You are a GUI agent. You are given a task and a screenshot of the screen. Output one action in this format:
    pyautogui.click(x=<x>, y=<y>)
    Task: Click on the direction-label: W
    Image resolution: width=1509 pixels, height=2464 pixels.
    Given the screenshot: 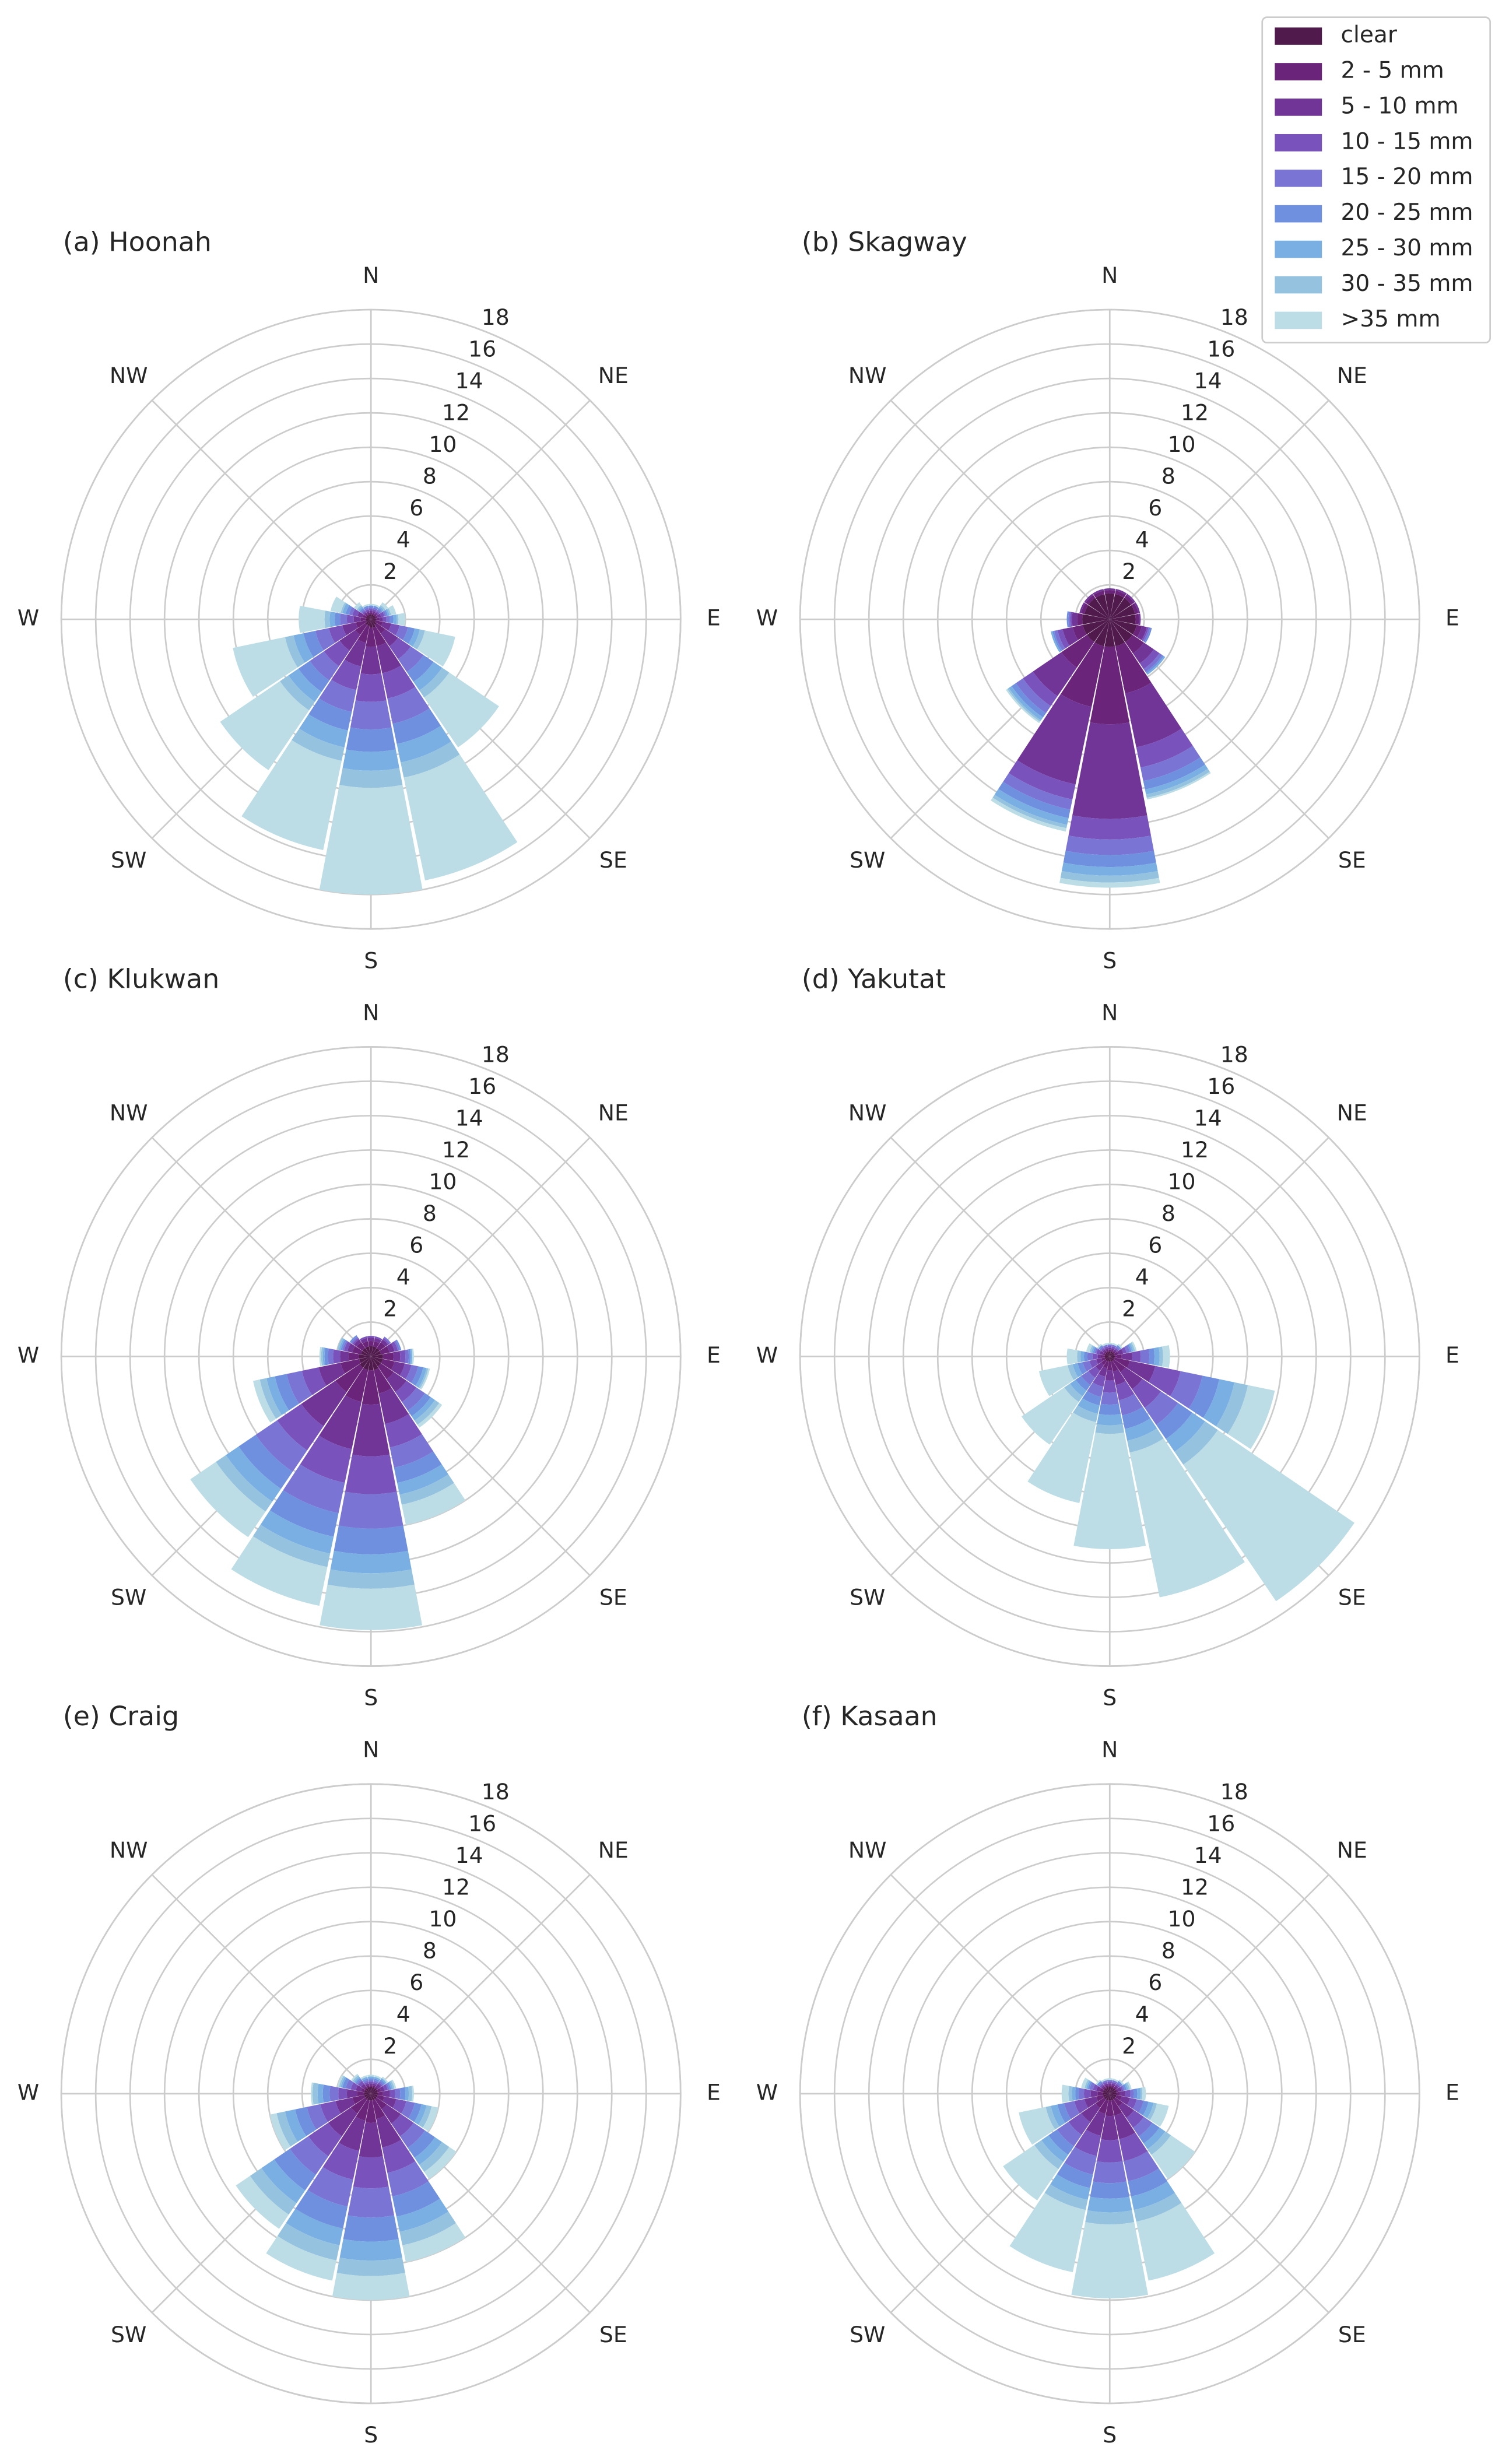 What is the action you would take?
    pyautogui.click(x=28, y=2092)
    